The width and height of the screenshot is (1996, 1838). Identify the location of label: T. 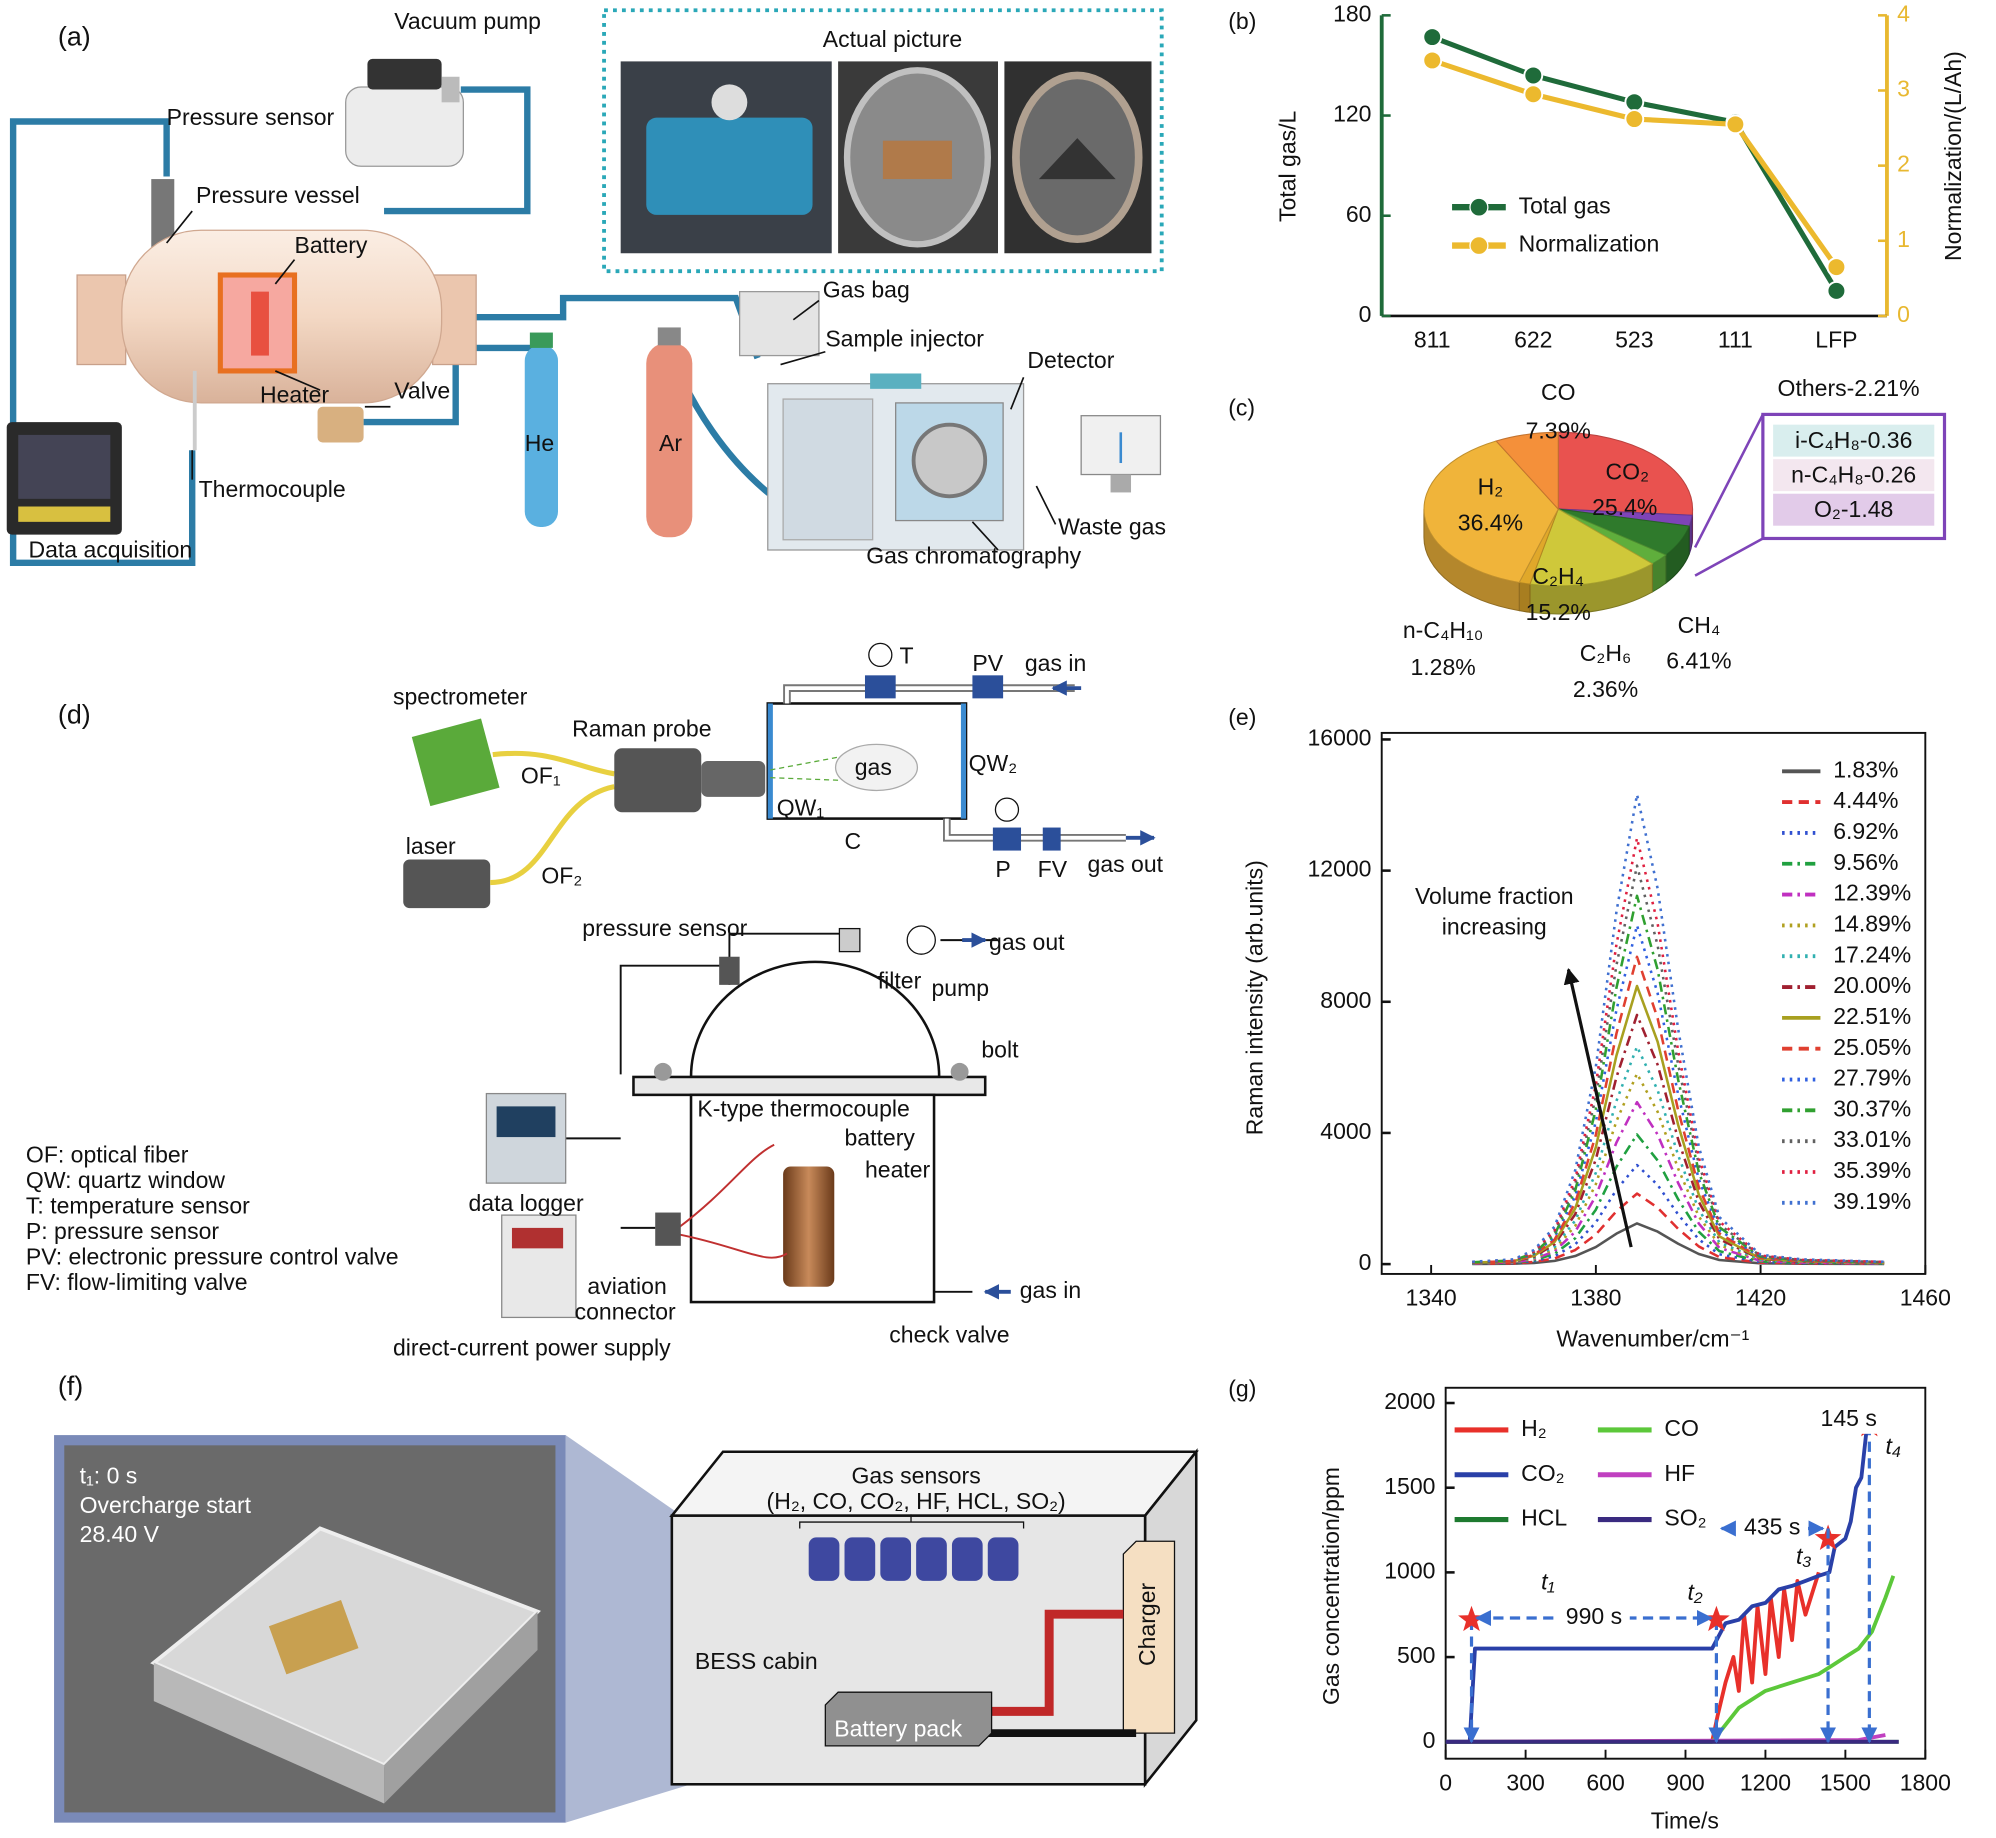
(907, 656).